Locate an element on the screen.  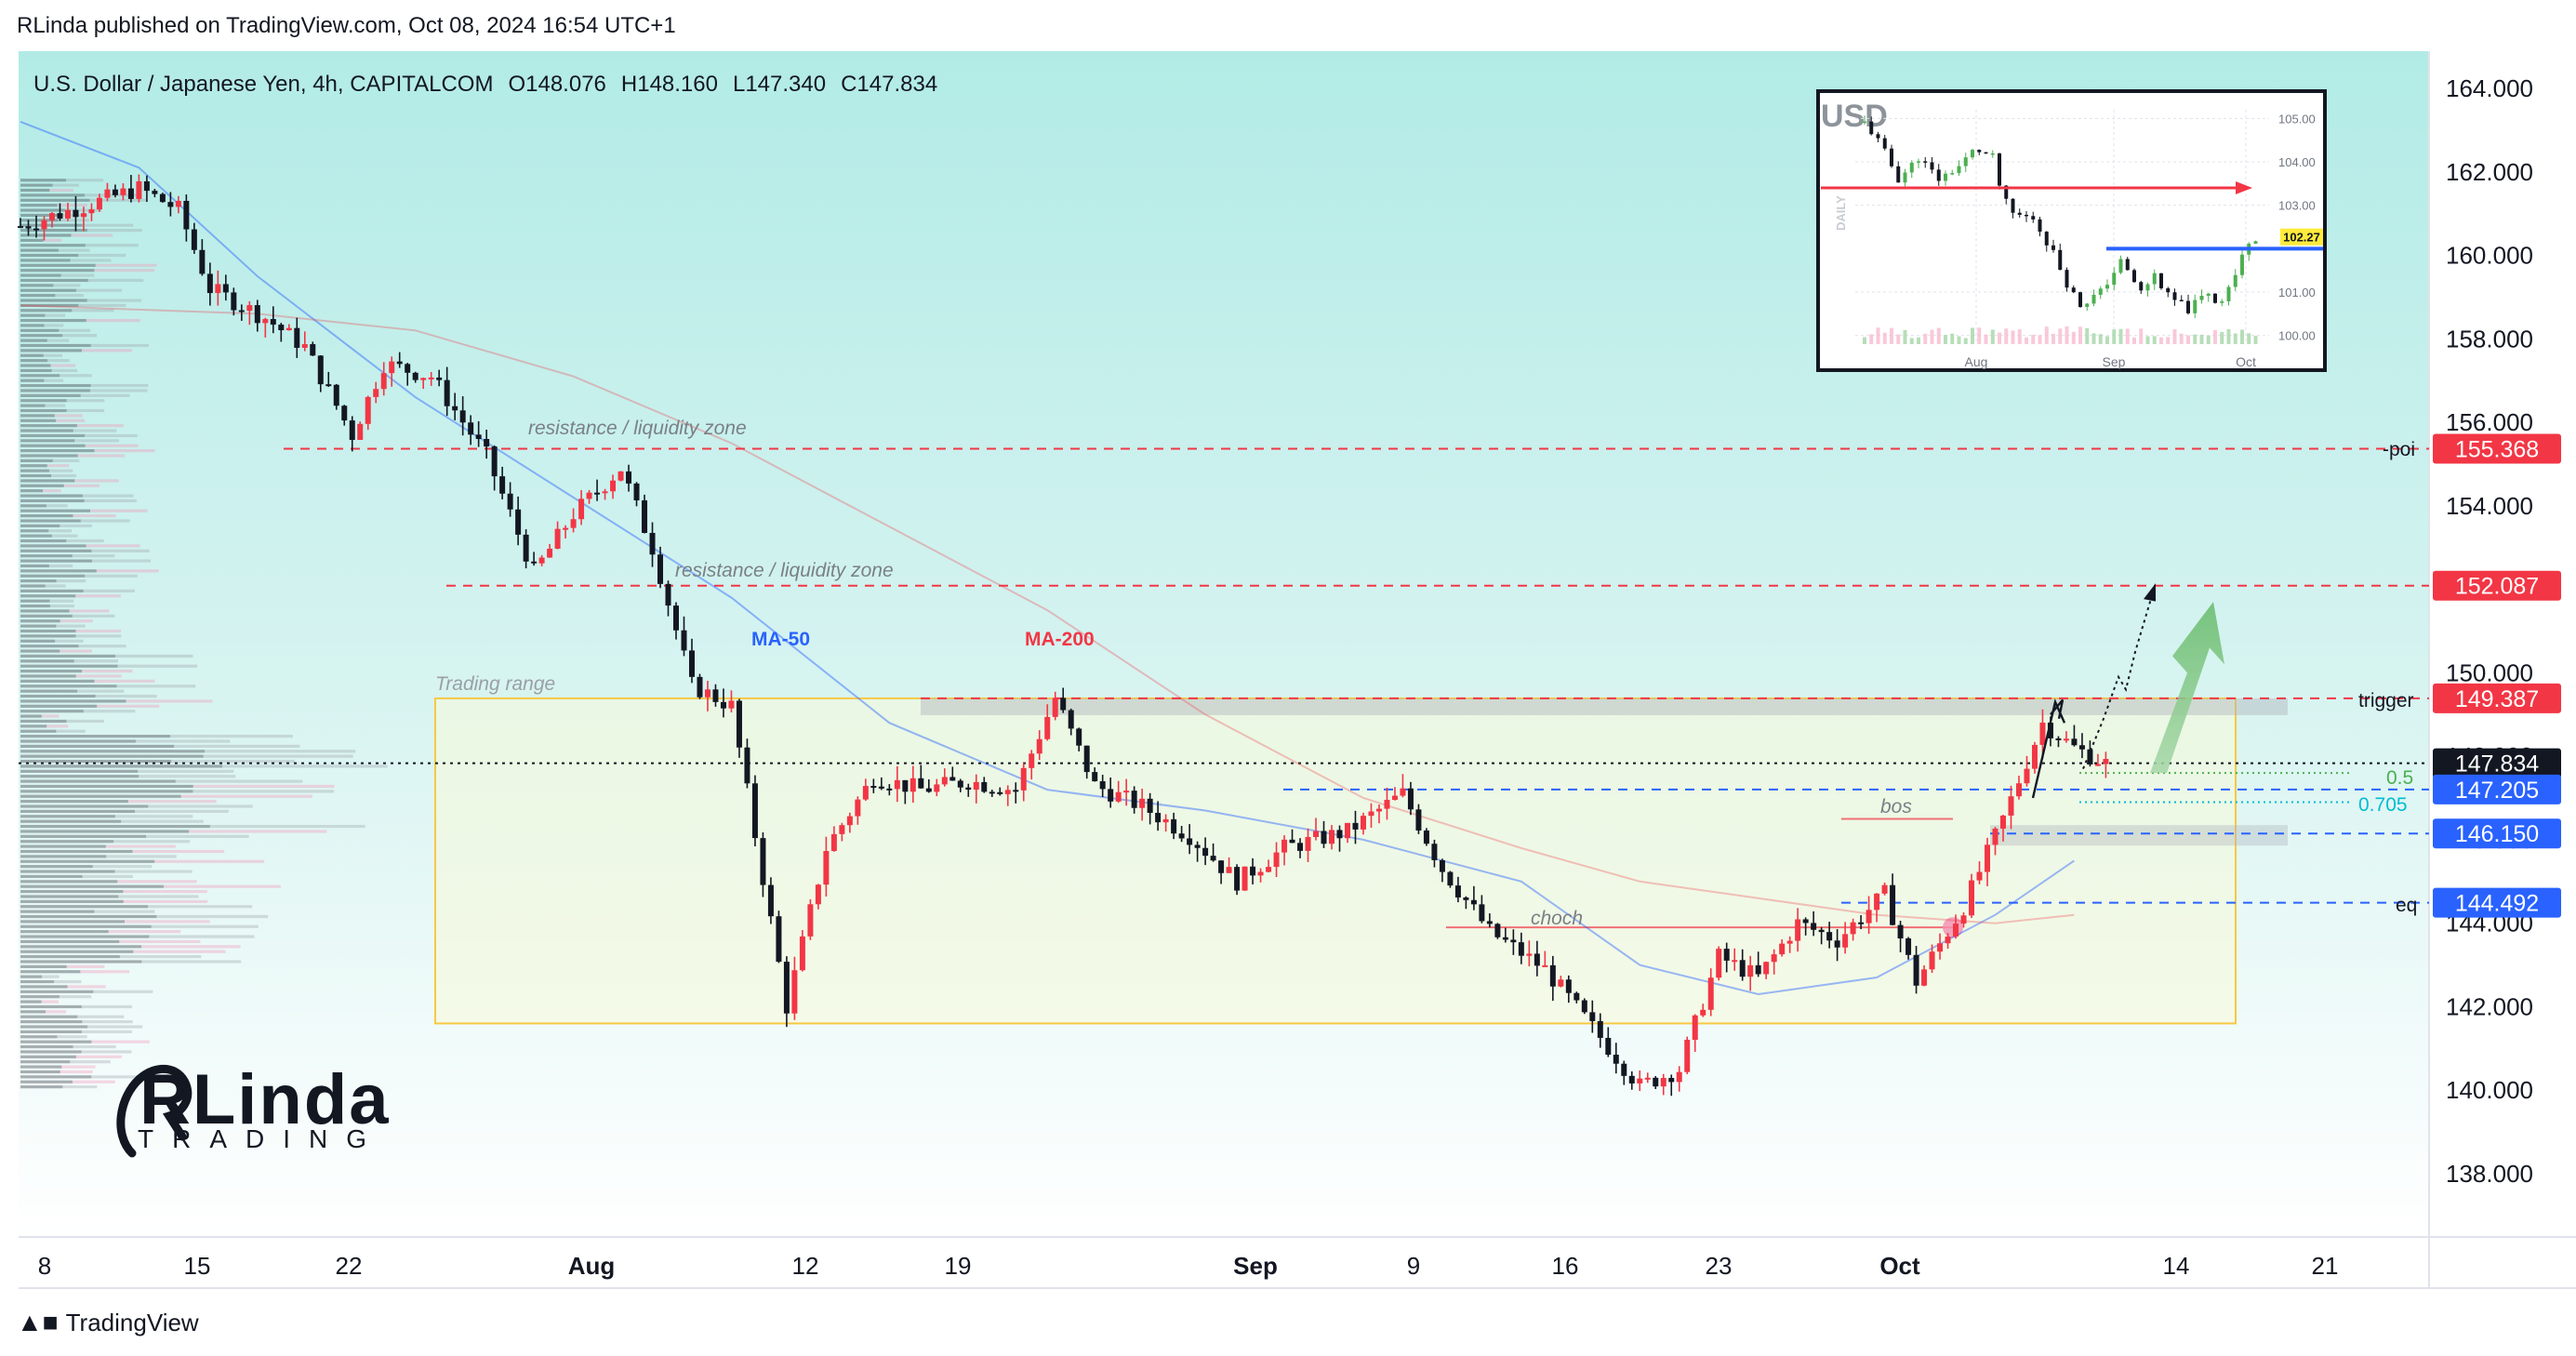
eq-label: eq is located at coordinates (2406, 905).